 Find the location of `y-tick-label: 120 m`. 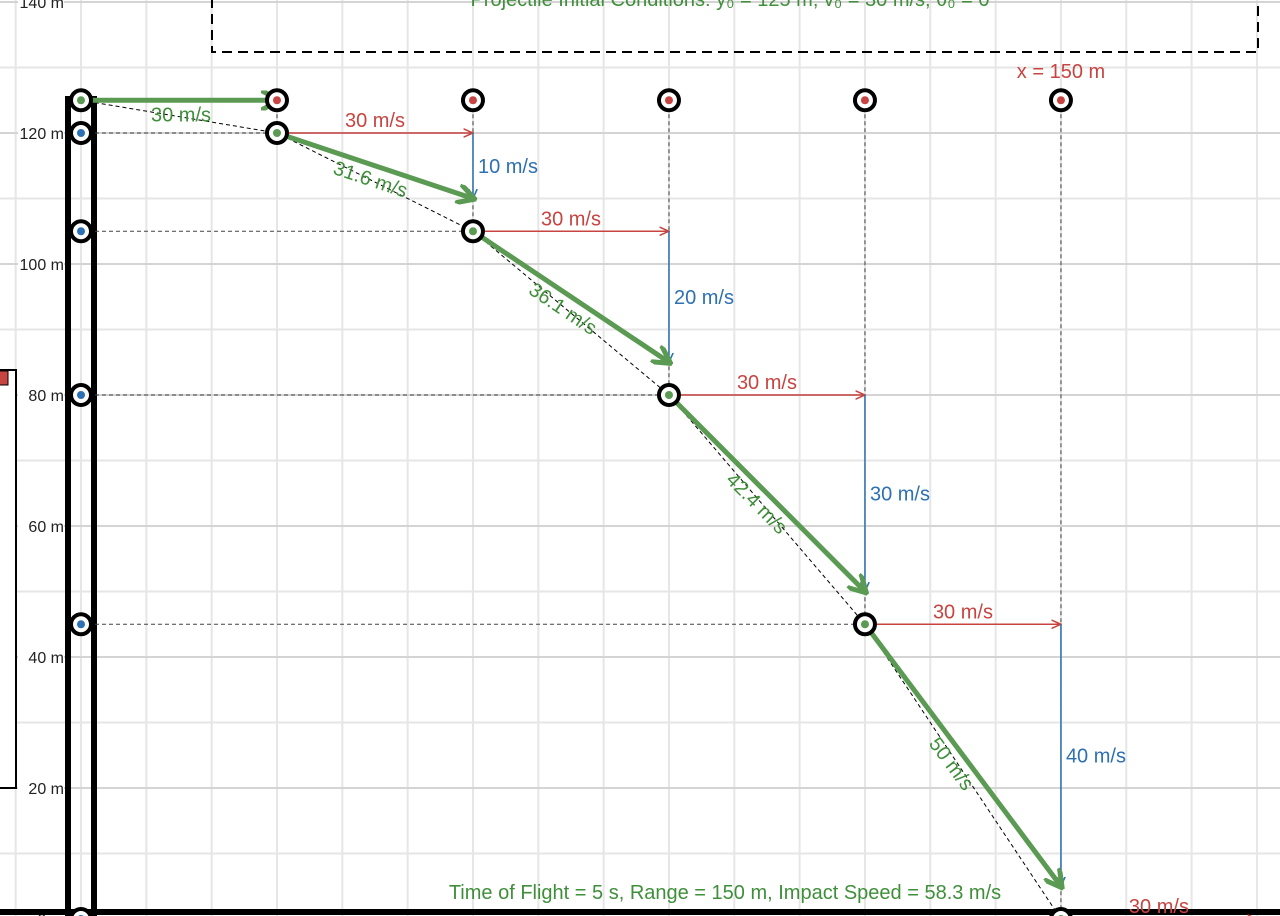

y-tick-label: 120 m is located at coordinates (42, 134).